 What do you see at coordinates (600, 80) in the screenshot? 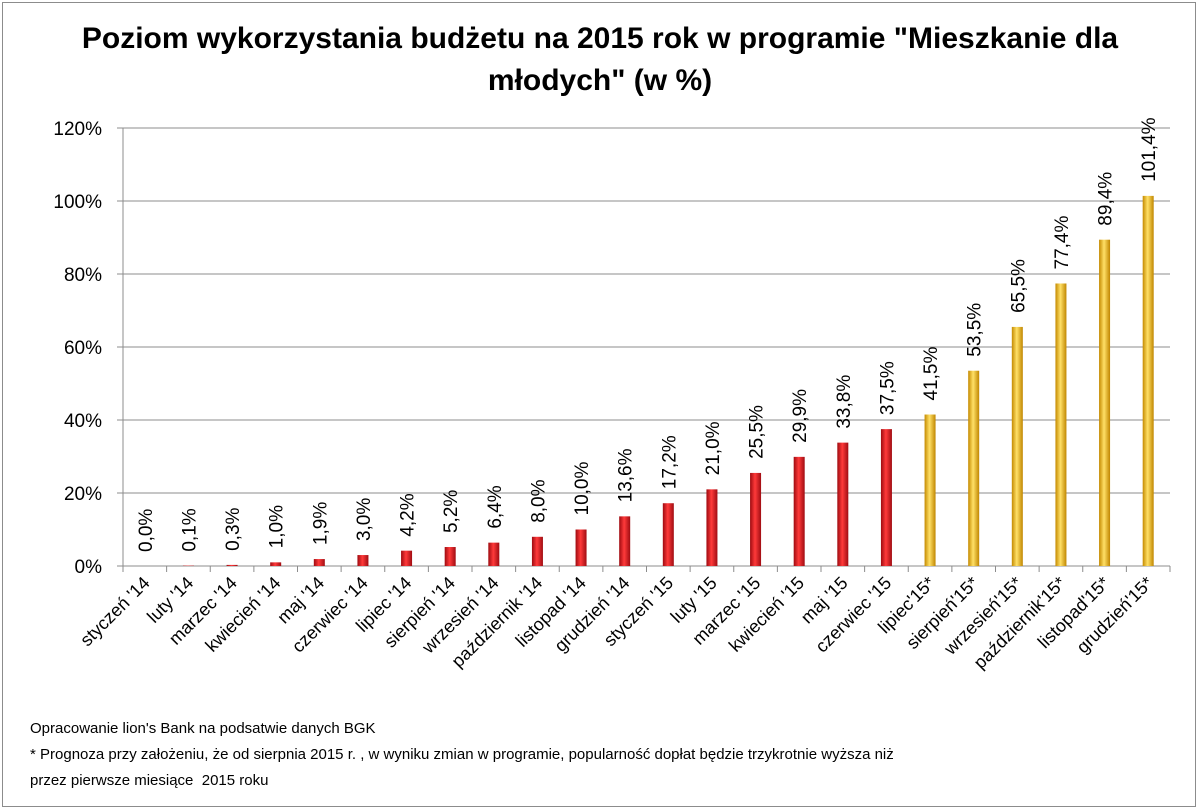
I see `chart-title-line2: młodych" (w %)` at bounding box center [600, 80].